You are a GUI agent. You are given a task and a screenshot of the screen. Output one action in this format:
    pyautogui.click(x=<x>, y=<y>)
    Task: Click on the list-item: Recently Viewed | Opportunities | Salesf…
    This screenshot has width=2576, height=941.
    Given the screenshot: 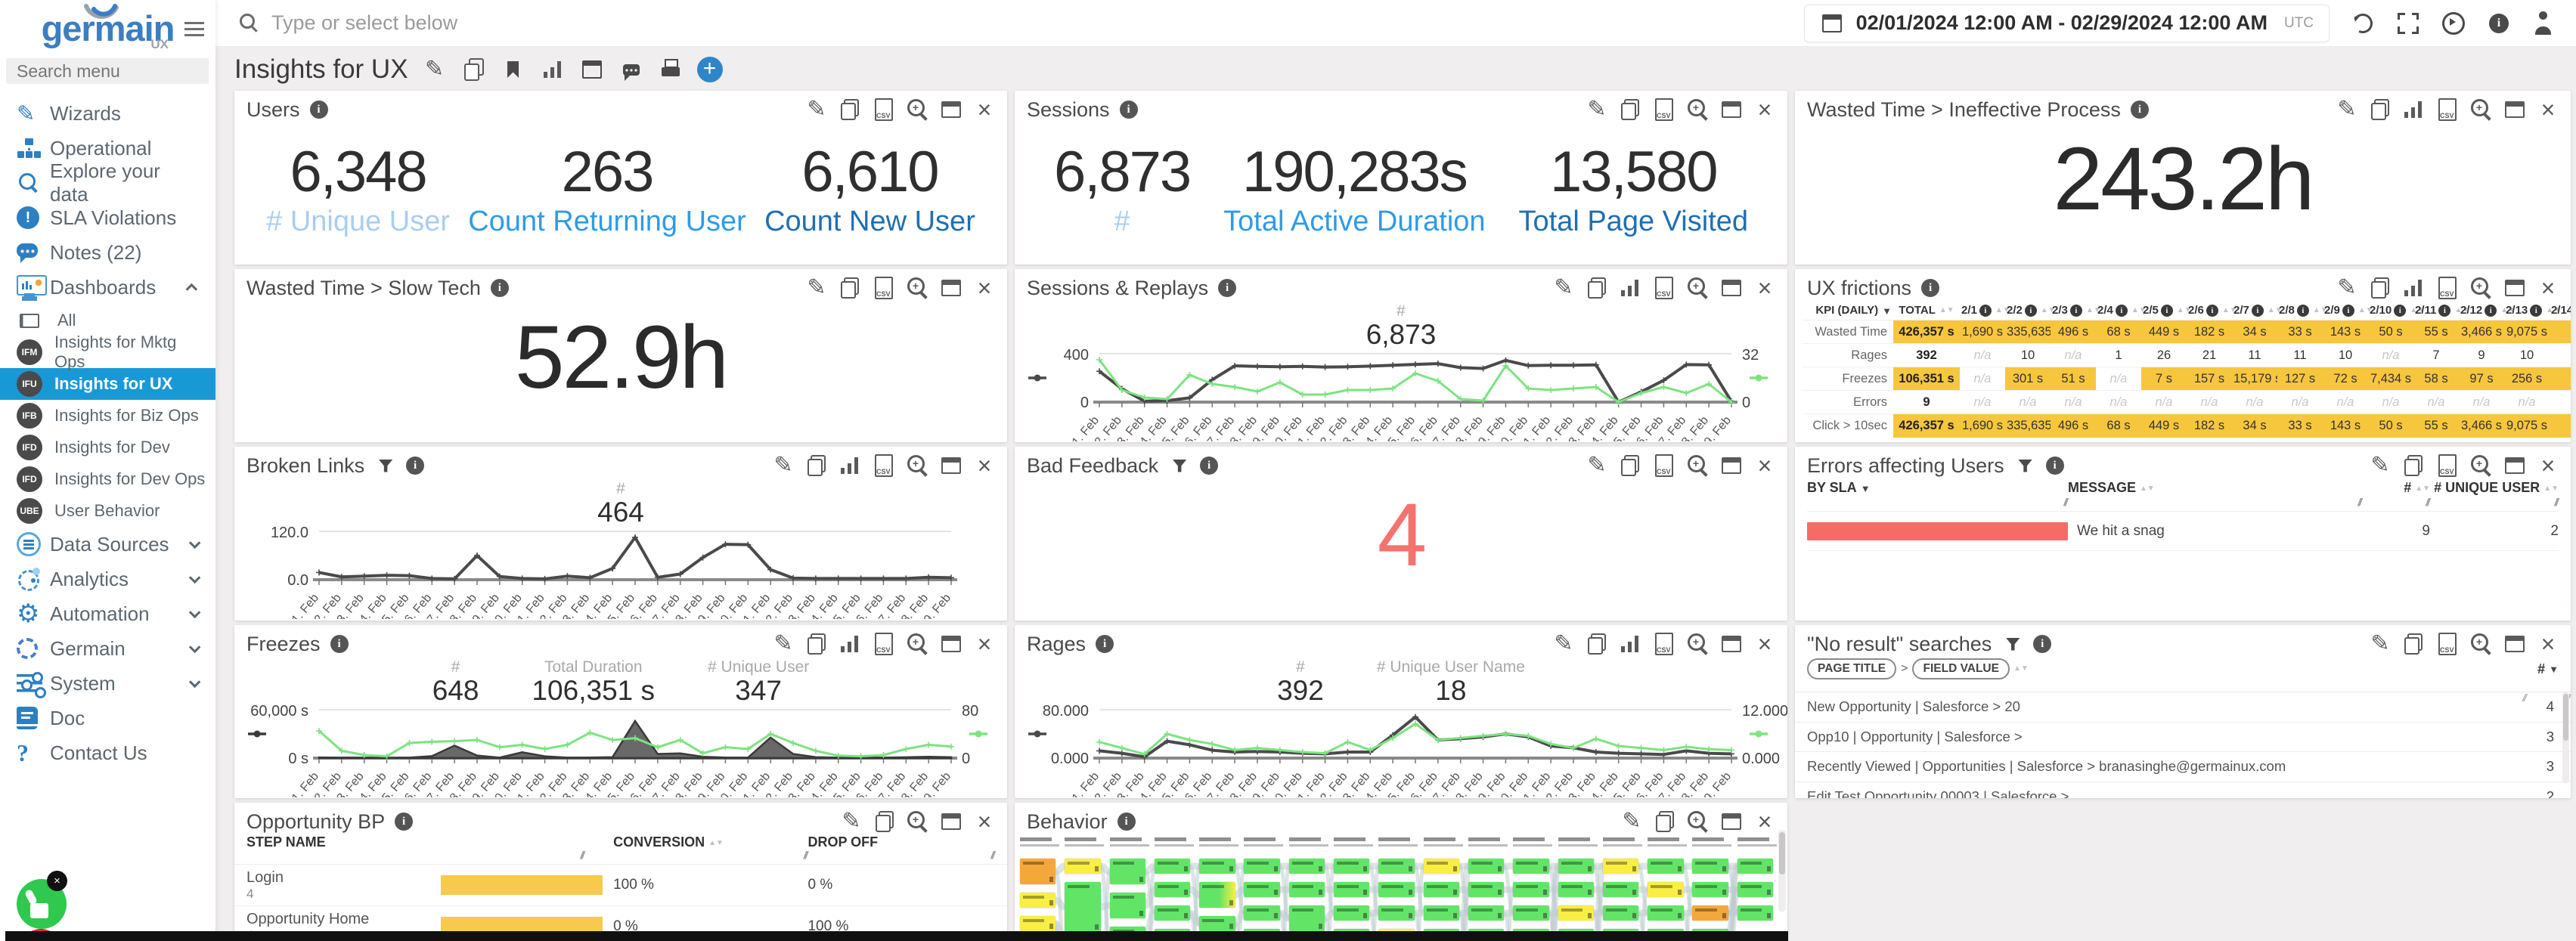 What is the action you would take?
    pyautogui.click(x=2183, y=767)
    